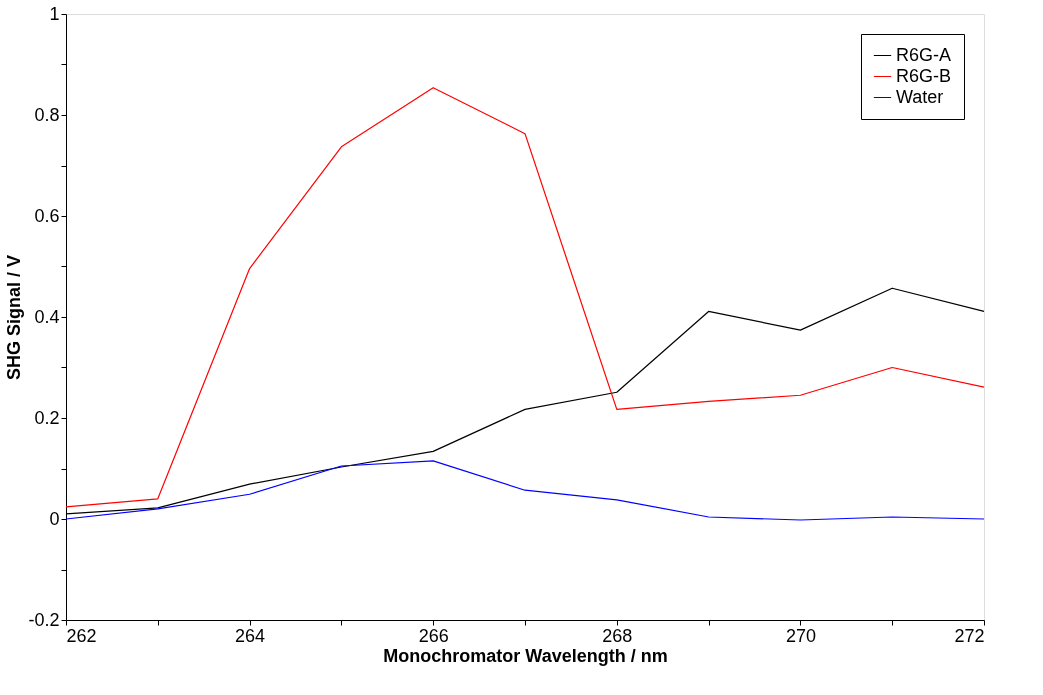 This screenshot has width=1043, height=695. I want to click on x-tick-label: 266, so click(433, 635).